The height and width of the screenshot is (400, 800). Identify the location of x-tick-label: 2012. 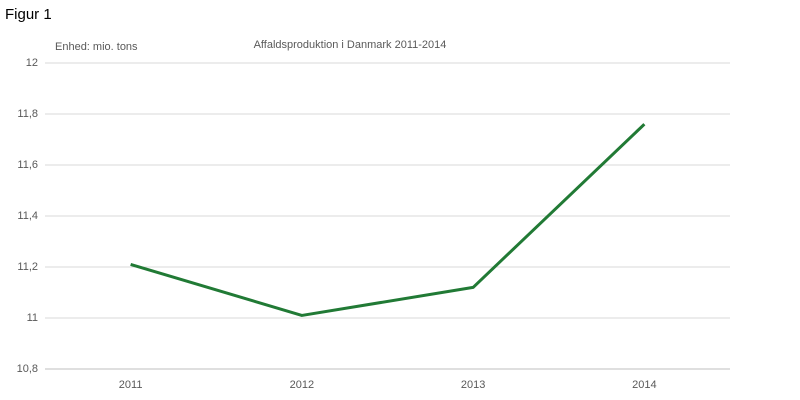
(302, 385).